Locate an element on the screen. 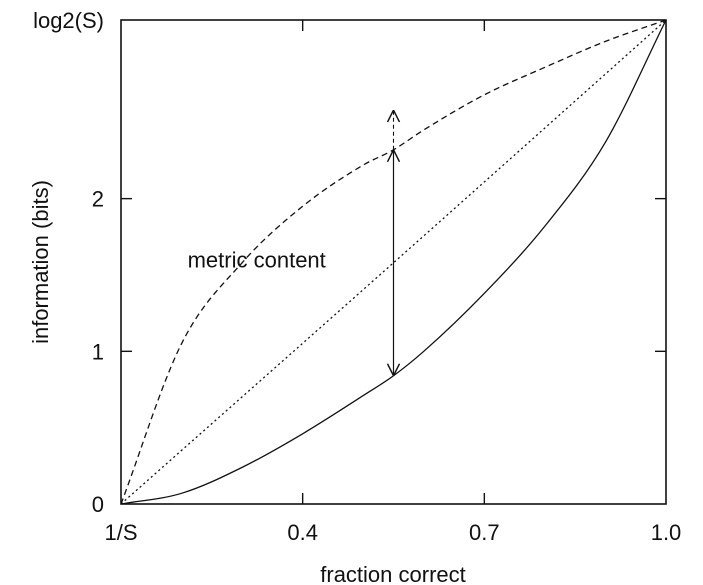  x-axis-title: fraction correct is located at coordinates (393, 573).